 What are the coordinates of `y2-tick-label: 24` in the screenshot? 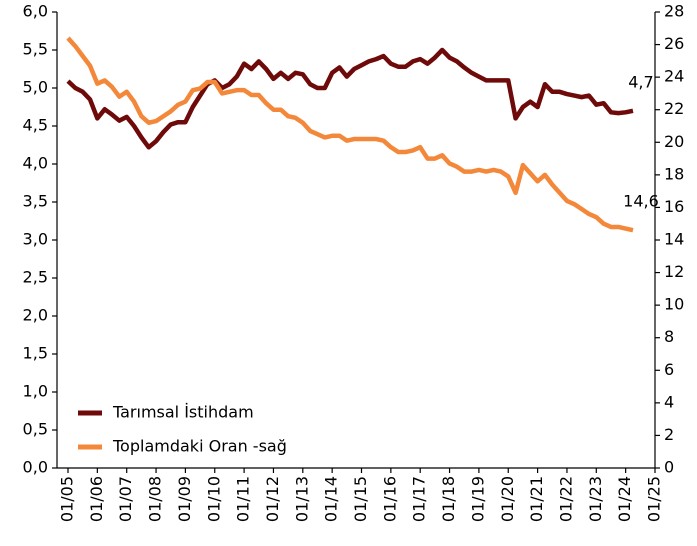 It's located at (674, 76).